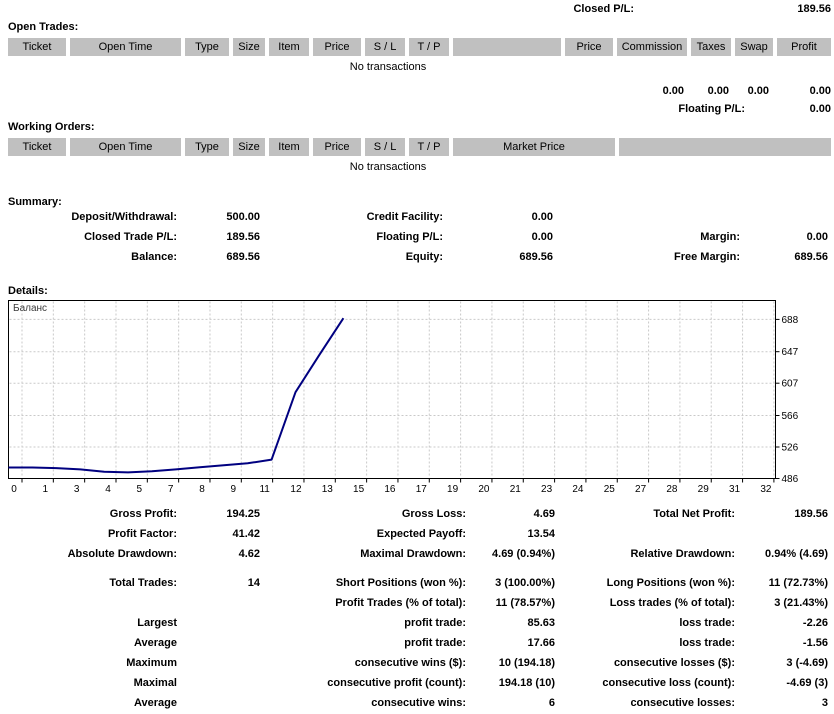 The width and height of the screenshot is (834, 714). I want to click on stat-label: Maximum, so click(151, 663).